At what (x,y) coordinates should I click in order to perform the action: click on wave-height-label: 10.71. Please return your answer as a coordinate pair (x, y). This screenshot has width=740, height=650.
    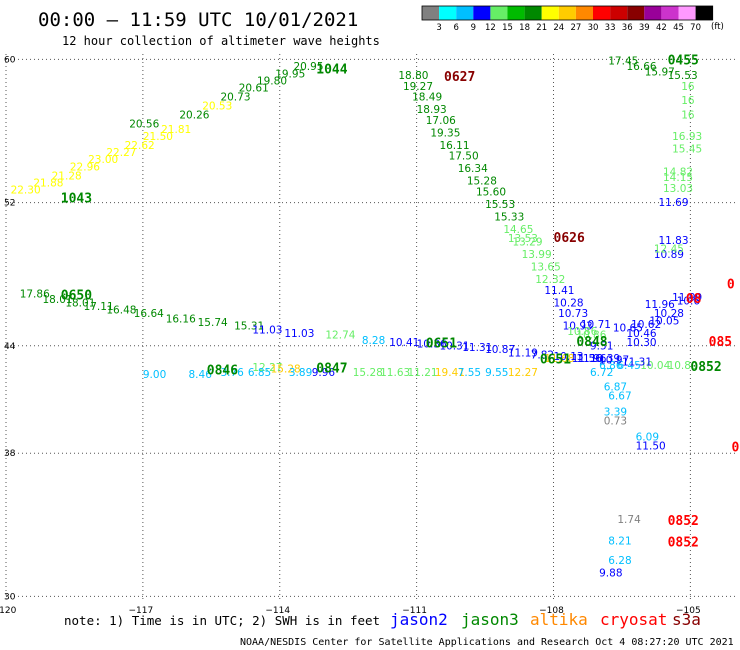
    Looking at the image, I should click on (596, 325).